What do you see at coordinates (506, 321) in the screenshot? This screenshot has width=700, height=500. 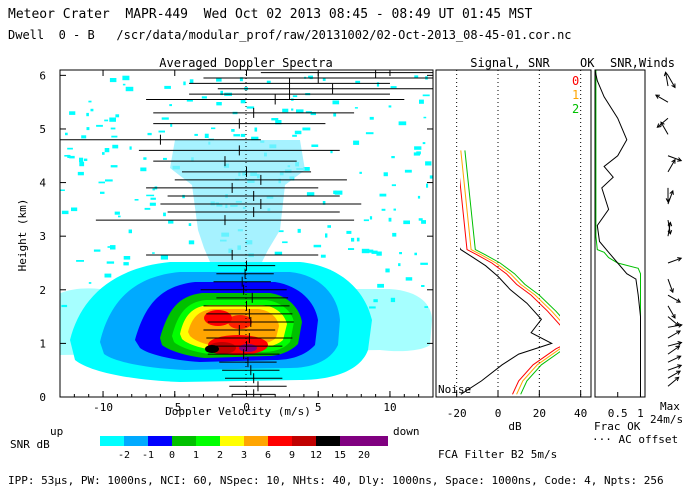 I see `signal-line-noise` at bounding box center [506, 321].